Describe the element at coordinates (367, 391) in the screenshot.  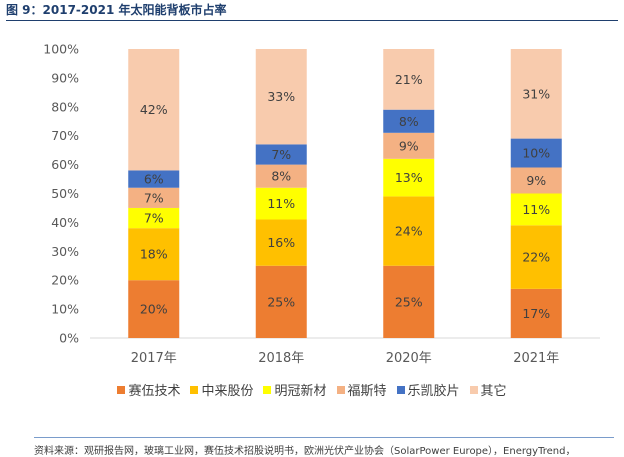
I see `legend-label: 福斯特` at that location.